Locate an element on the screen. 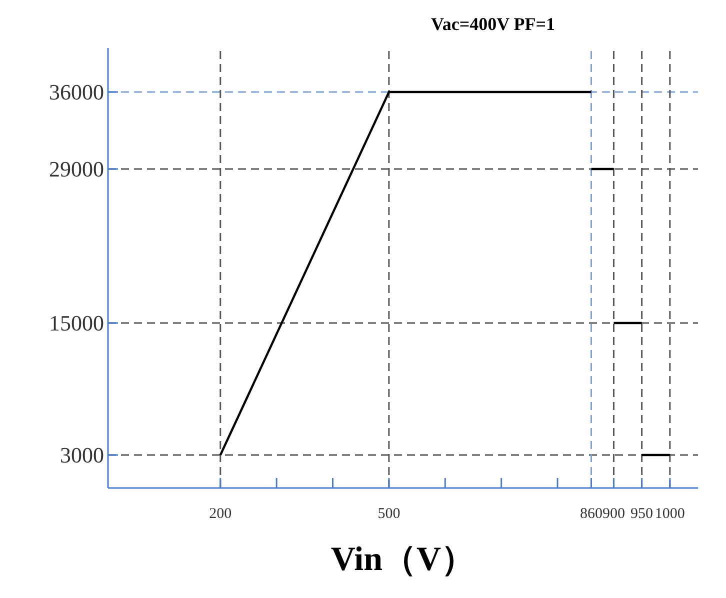 The height and width of the screenshot is (598, 726). y-tick-label: 29000 is located at coordinates (76, 169).